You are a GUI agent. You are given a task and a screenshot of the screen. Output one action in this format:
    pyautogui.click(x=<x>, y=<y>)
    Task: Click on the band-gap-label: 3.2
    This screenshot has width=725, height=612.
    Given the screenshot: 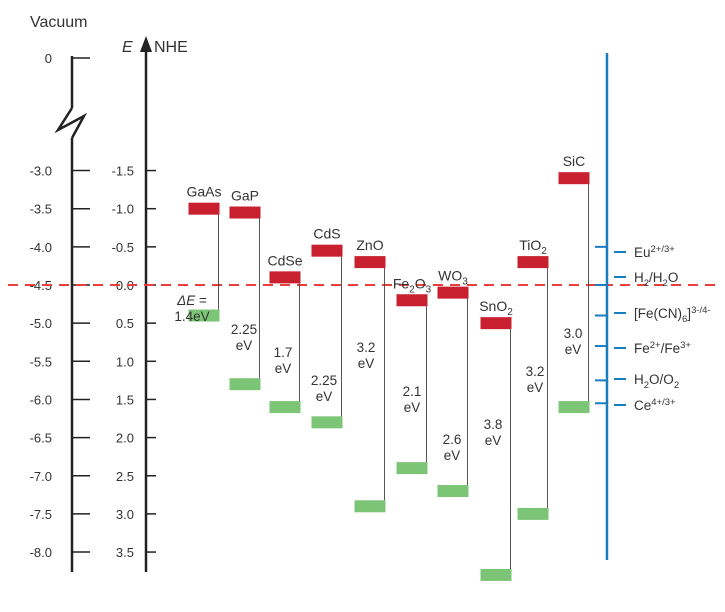 What is the action you would take?
    pyautogui.click(x=535, y=371)
    